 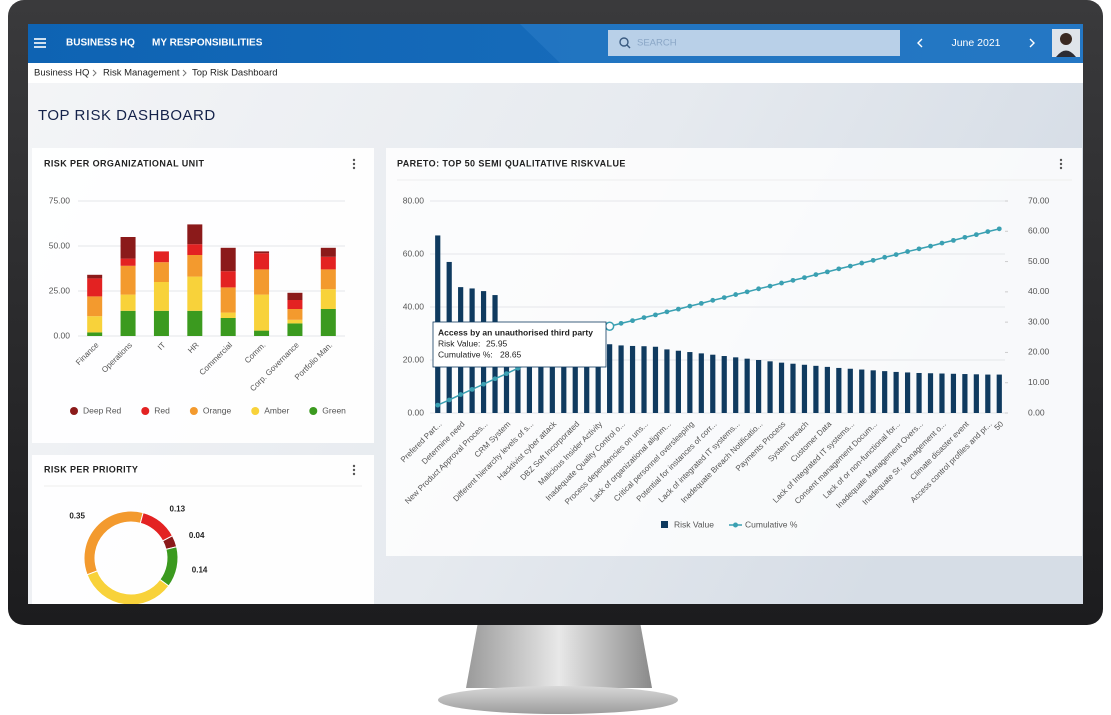 What do you see at coordinates (414, 200) in the screenshot?
I see `y-tick-label: 80.00` at bounding box center [414, 200].